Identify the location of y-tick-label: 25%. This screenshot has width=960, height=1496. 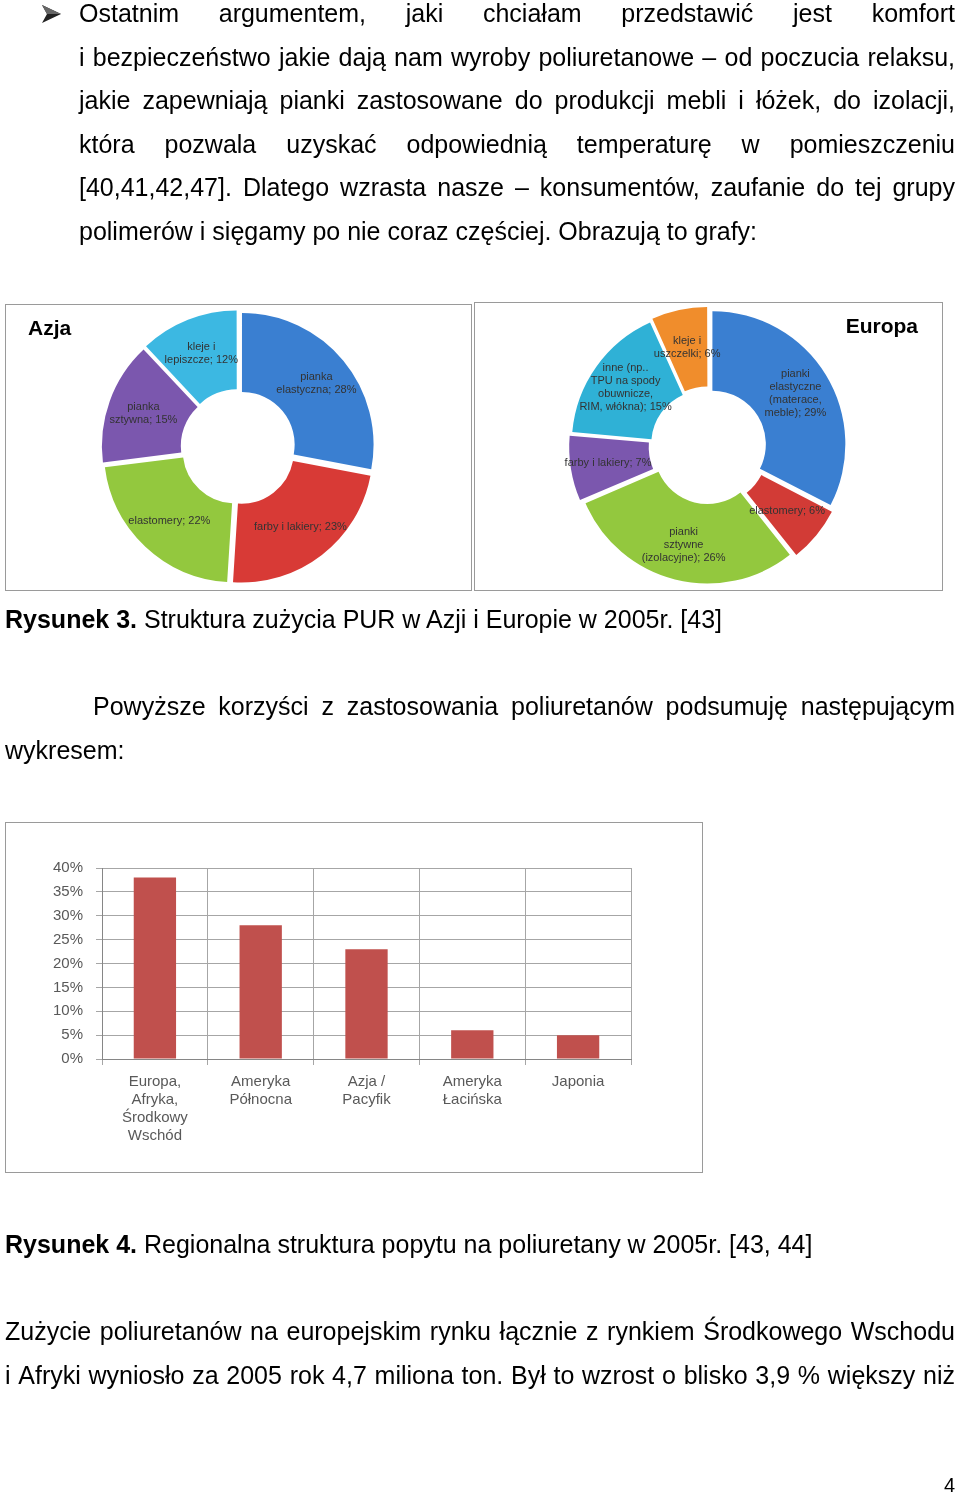
(67, 938).